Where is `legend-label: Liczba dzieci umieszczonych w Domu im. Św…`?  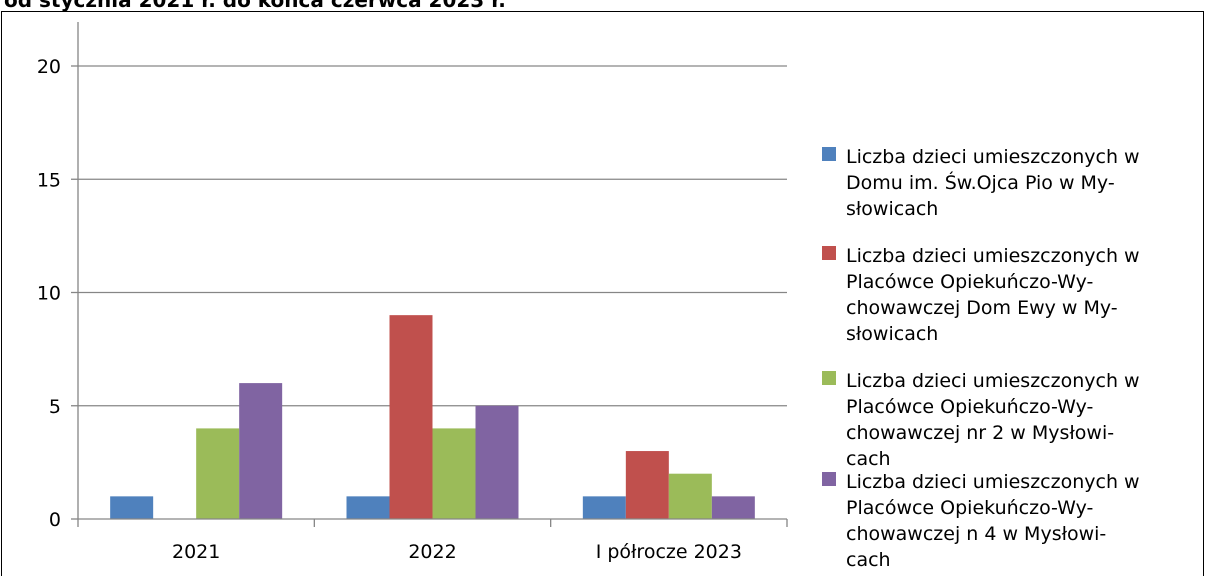 legend-label: Liczba dzieci umieszczonych w Domu im. Św… is located at coordinates (993, 183).